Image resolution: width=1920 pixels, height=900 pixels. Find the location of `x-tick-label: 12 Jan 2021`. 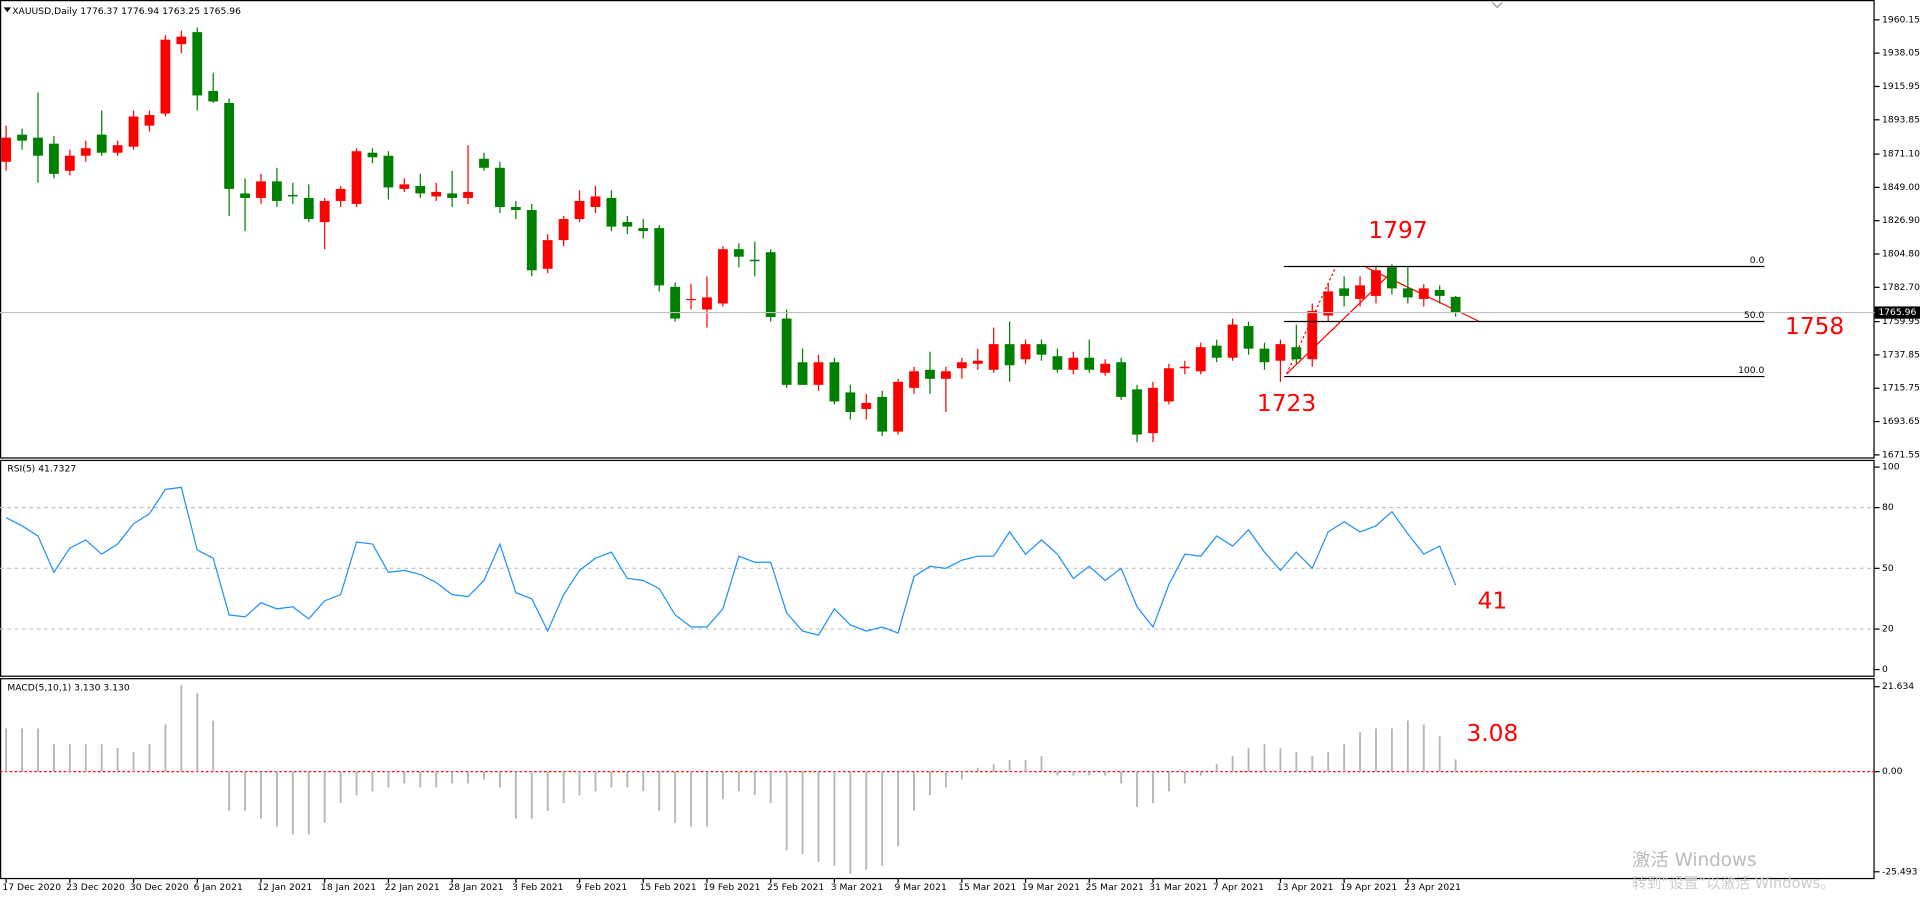

x-tick-label: 12 Jan 2021 is located at coordinates (284, 887).